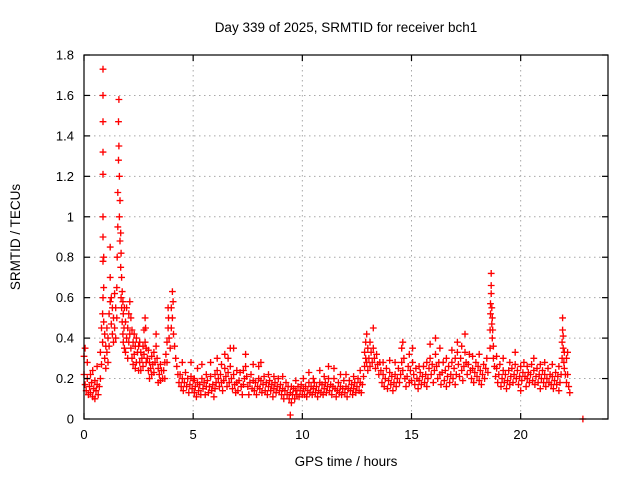  I want to click on y-tick-label: 1.4, so click(65, 135).